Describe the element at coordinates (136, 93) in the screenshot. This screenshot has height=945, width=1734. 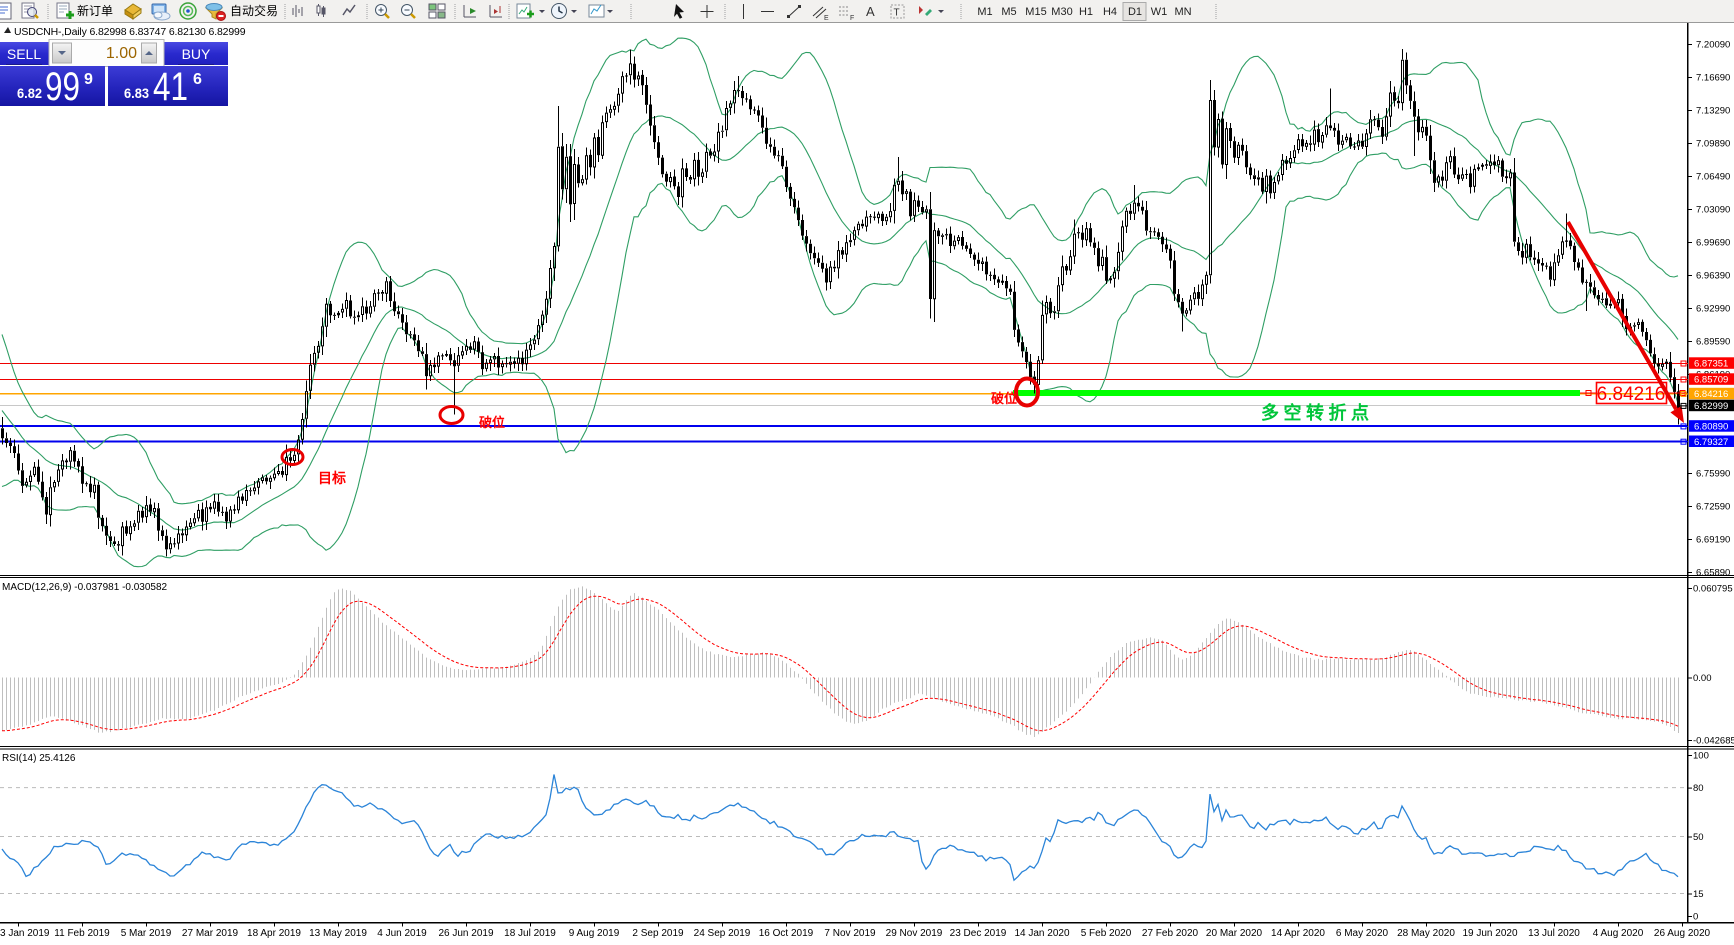
I see `svg-text: 6.83` at that location.